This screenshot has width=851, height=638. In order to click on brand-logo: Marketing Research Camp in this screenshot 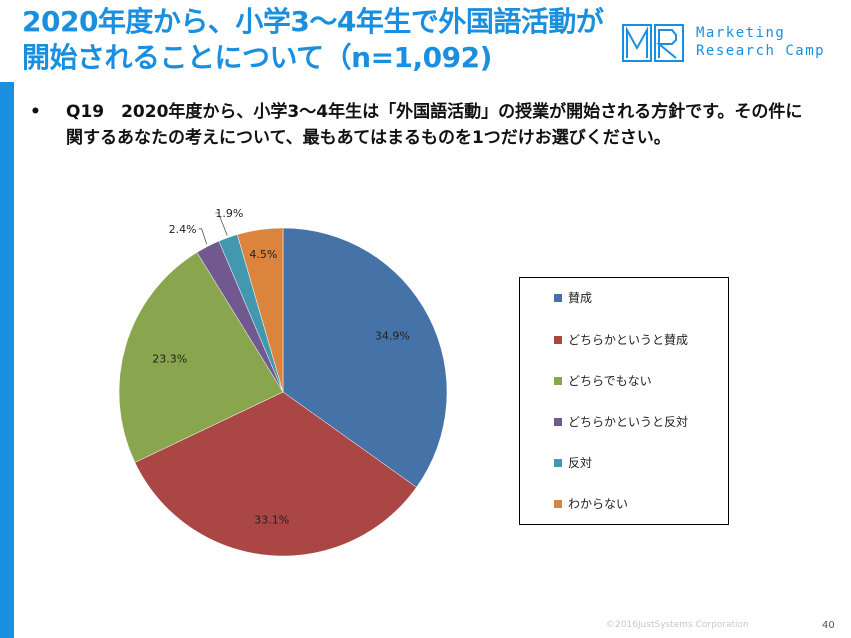, I will do `click(732, 44)`.